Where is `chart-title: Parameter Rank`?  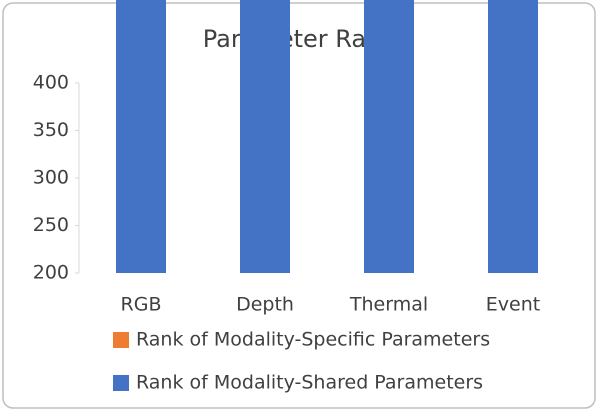 chart-title: Parameter Rank is located at coordinates (299, 39).